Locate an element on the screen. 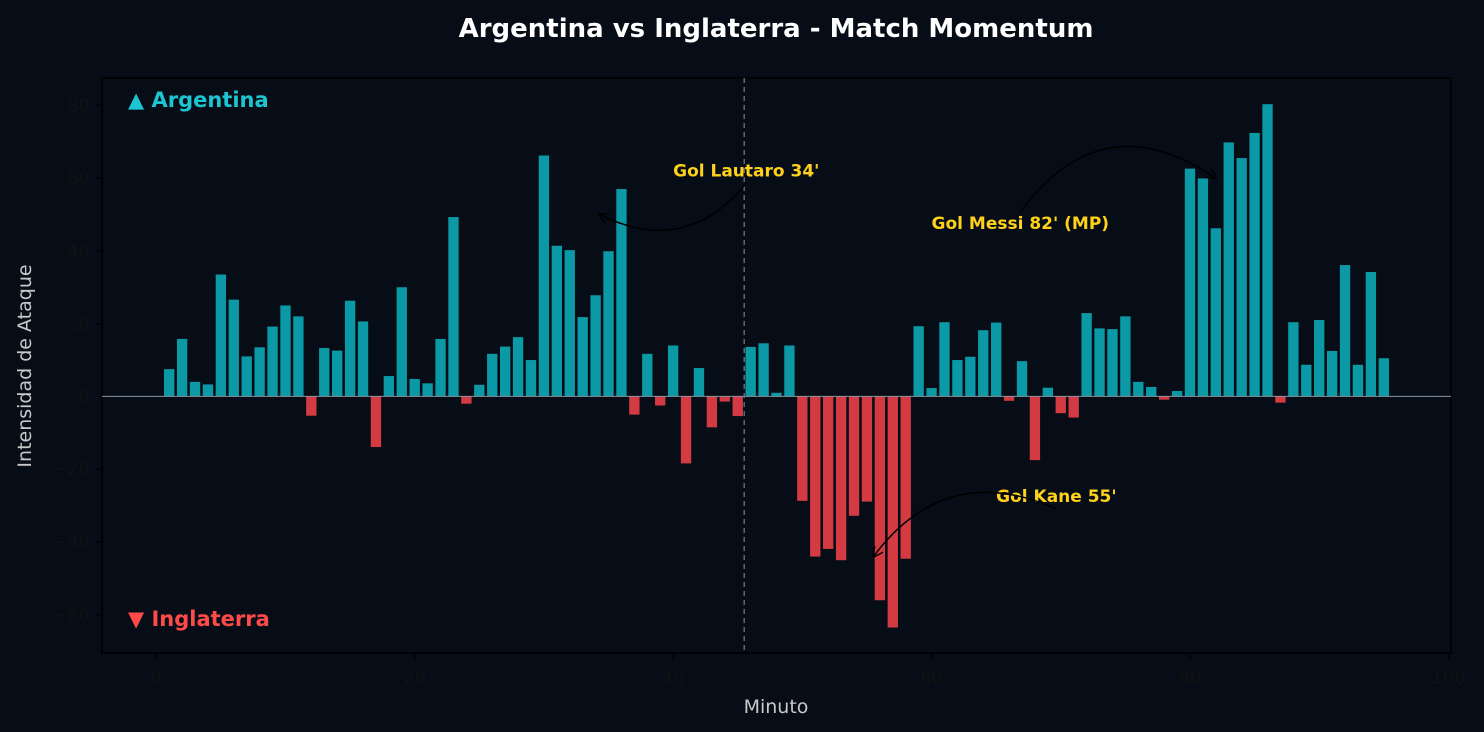  x-tick-label: 60 is located at coordinates (931, 678).